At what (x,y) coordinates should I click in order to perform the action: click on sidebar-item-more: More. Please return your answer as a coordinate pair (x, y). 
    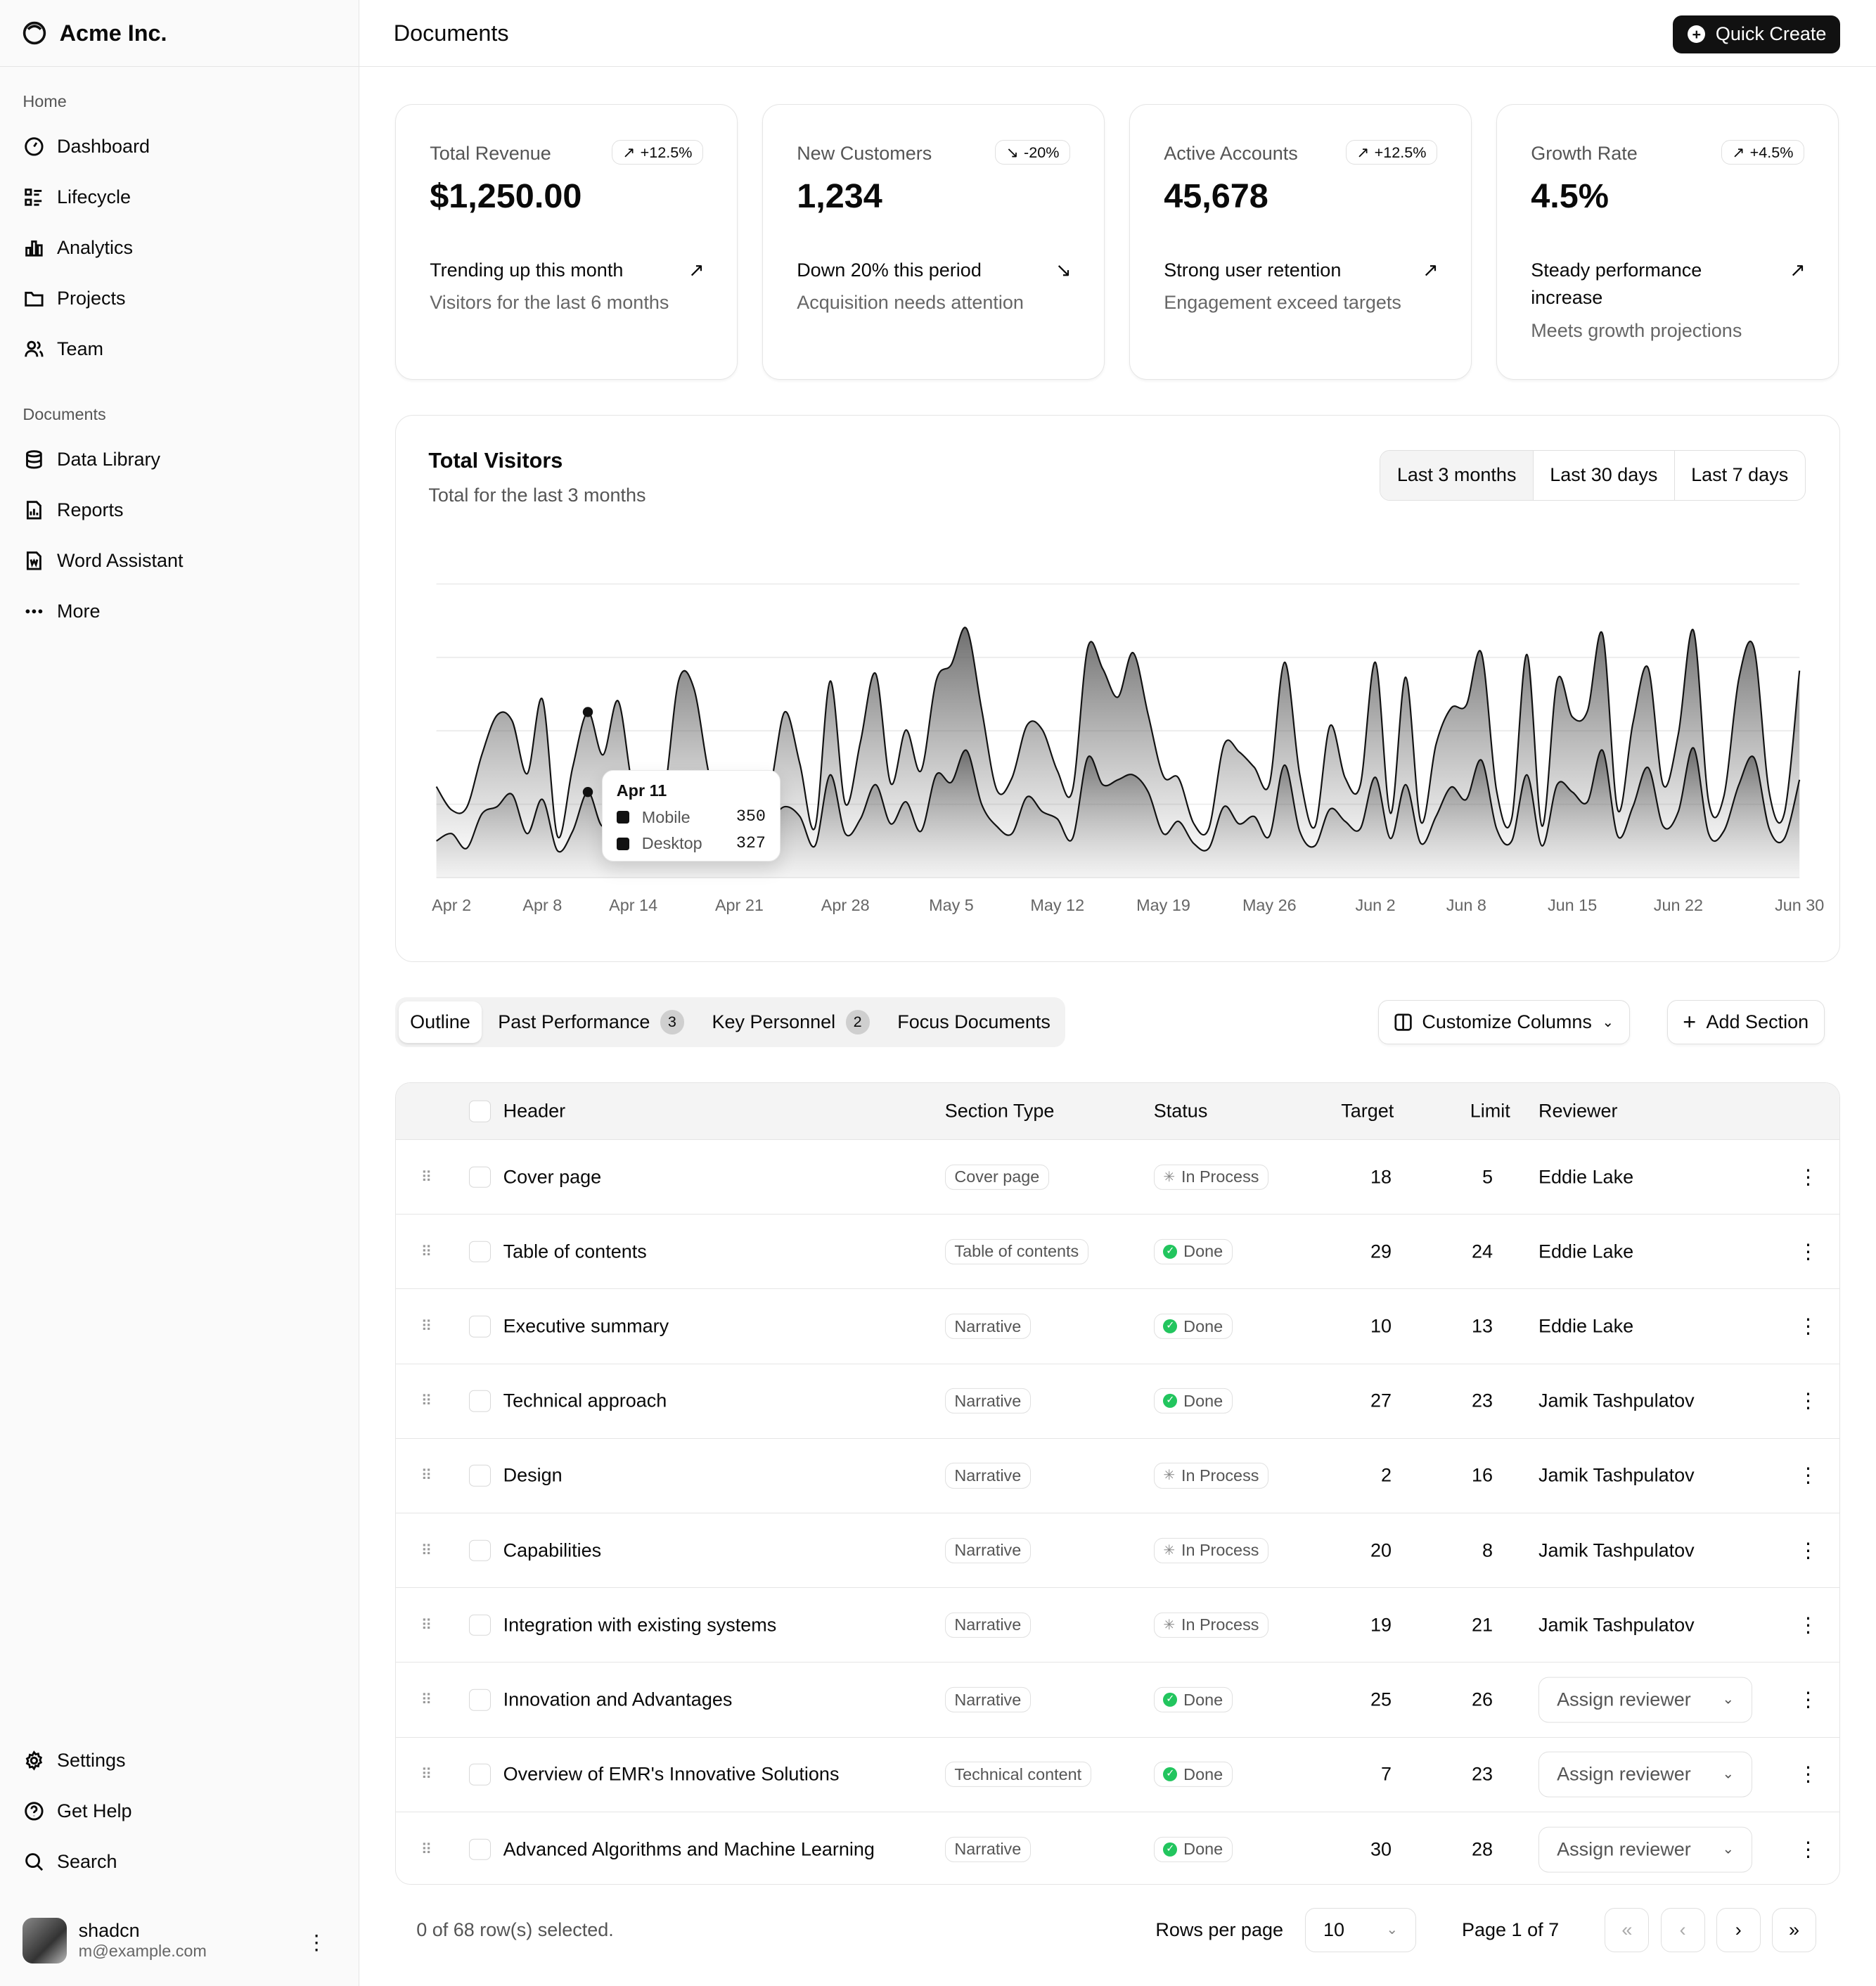
    Looking at the image, I should click on (179, 611).